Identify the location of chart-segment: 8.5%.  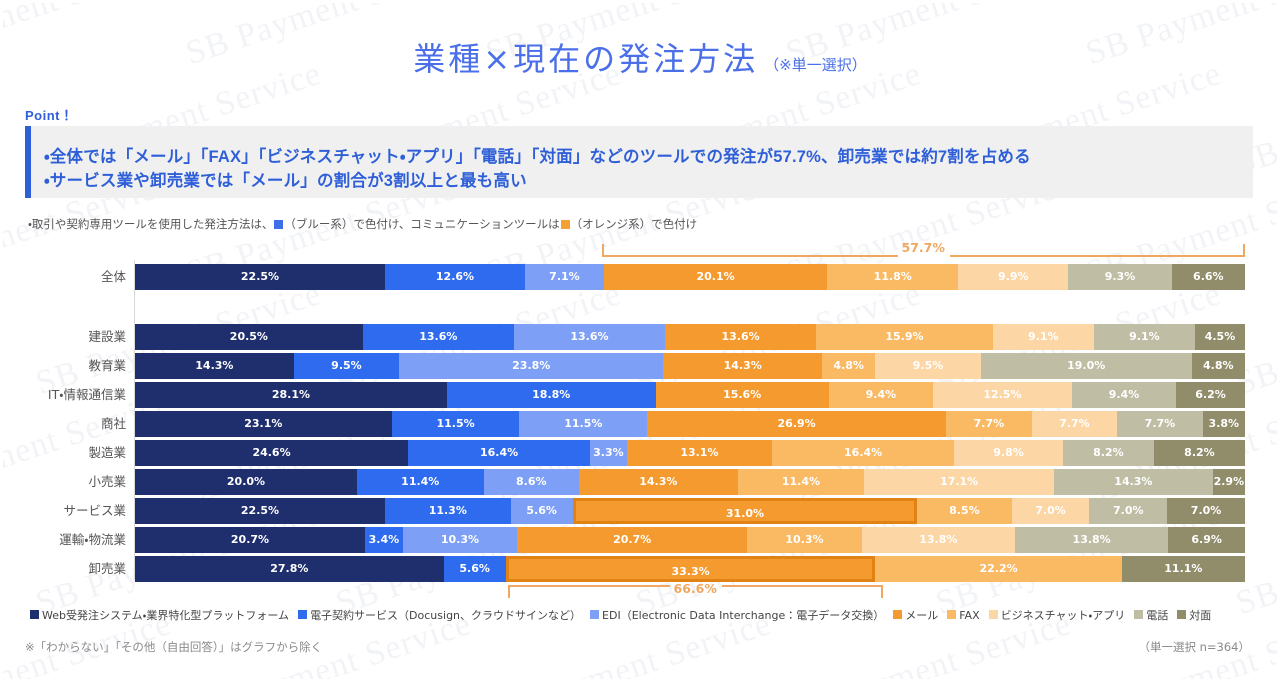
(964, 511).